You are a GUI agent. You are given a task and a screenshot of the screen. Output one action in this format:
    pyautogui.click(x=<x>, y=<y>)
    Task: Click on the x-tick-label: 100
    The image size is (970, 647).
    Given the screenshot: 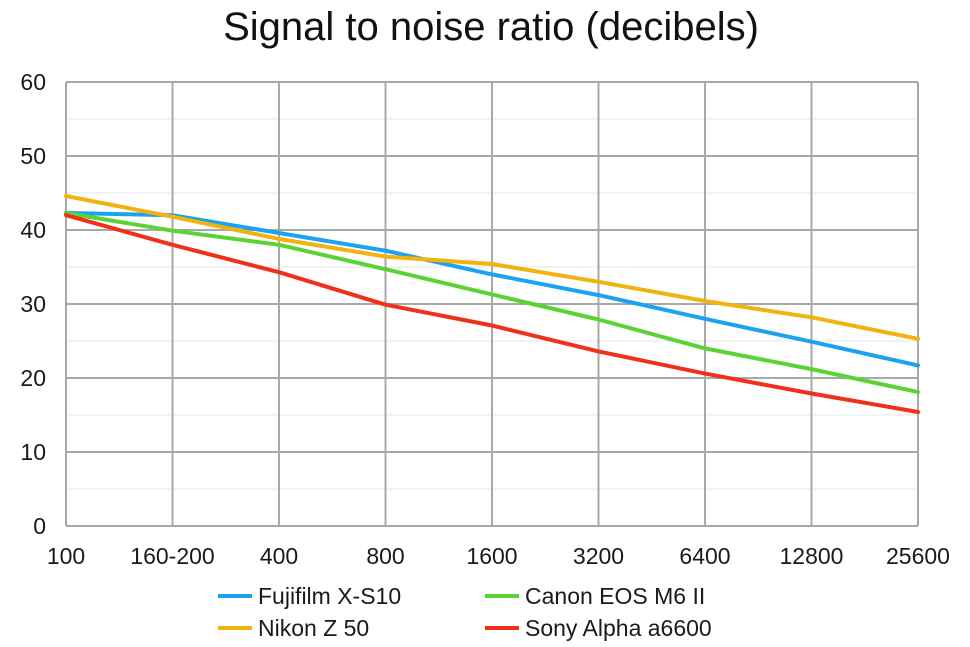 What is the action you would take?
    pyautogui.click(x=66, y=556)
    